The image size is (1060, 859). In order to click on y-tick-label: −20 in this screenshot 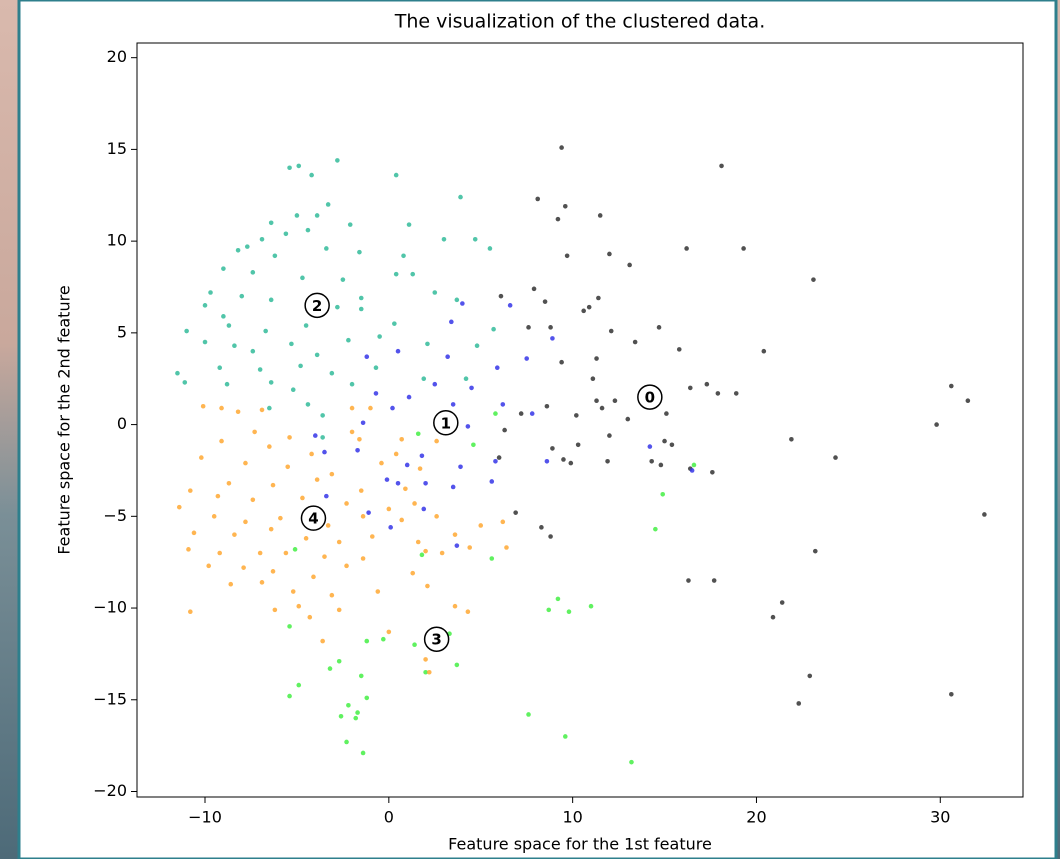, I will do `click(110, 790)`.